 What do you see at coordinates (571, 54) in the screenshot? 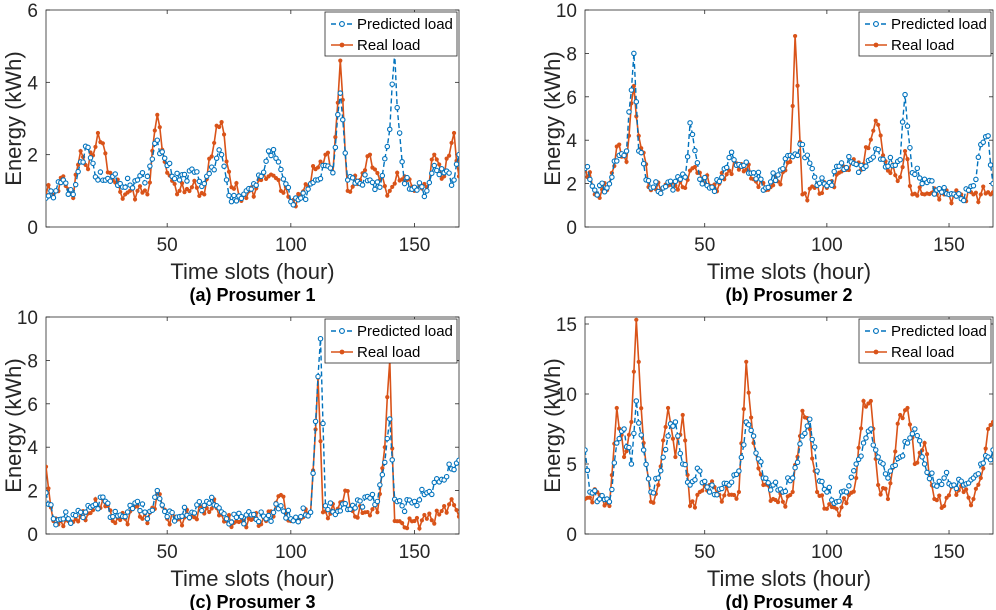
I see `y-tick-label: 8` at bounding box center [571, 54].